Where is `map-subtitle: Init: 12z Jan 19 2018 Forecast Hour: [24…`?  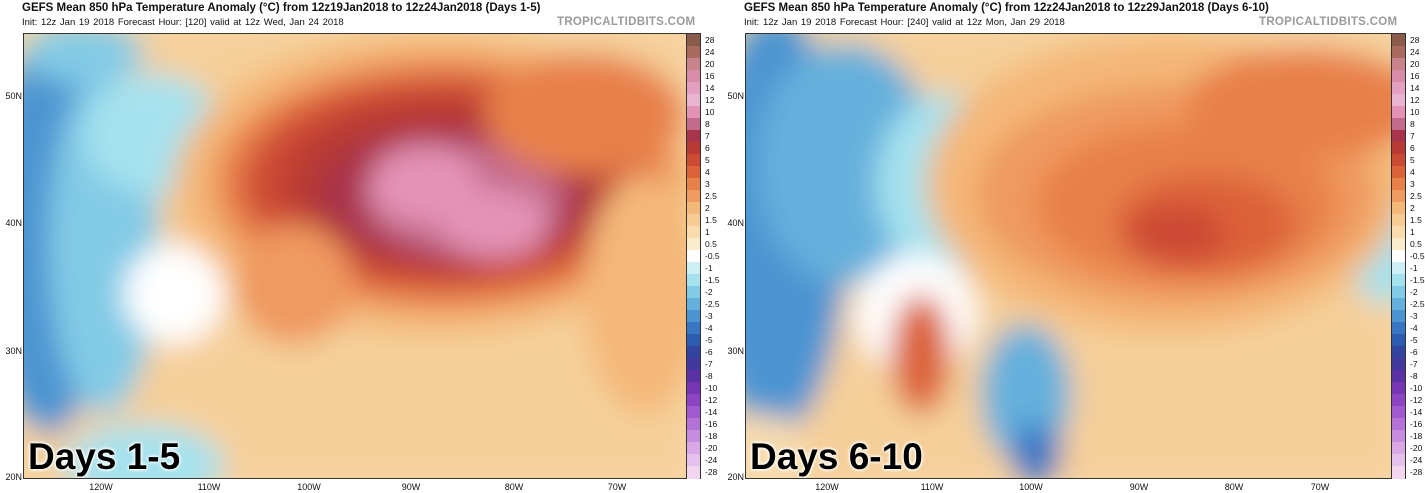 map-subtitle: Init: 12z Jan 19 2018 Forecast Hour: [24… is located at coordinates (904, 22).